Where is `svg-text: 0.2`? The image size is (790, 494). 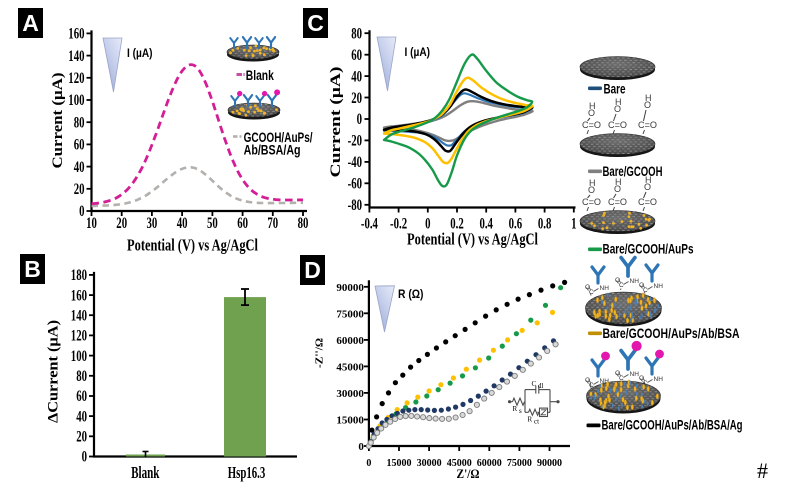
svg-text: 0.2 is located at coordinates (457, 224).